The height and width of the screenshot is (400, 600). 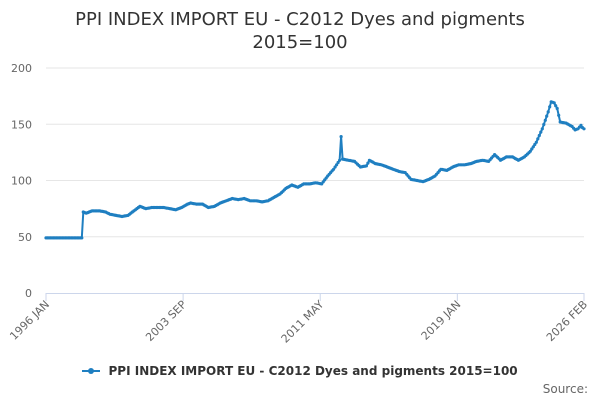 I want to click on y-tick-label-100: 100, so click(x=21, y=181).